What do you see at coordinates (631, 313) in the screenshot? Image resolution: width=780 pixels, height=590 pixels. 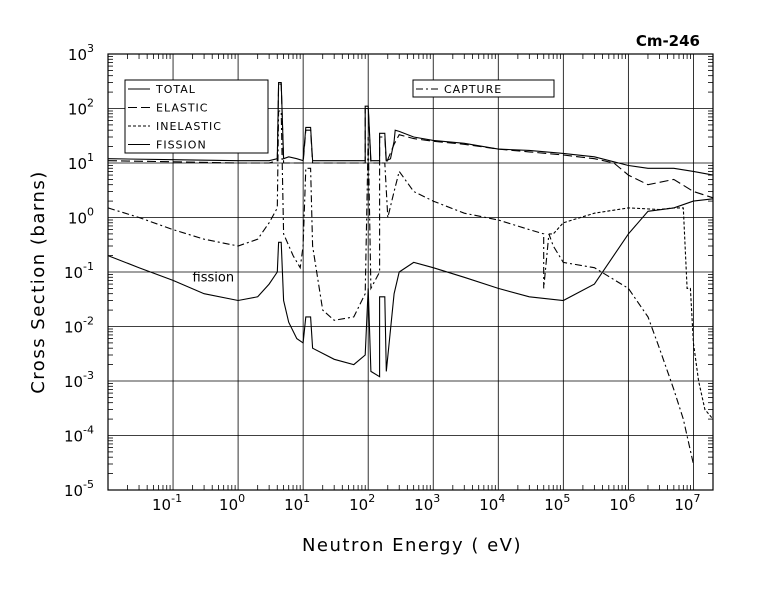 I see `series-inelastic` at bounding box center [631, 313].